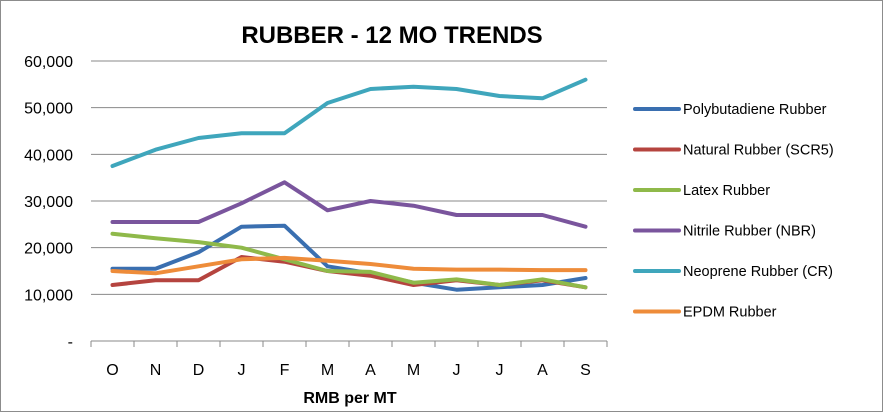  I want to click on y-tick-label: 50,000, so click(48, 109).